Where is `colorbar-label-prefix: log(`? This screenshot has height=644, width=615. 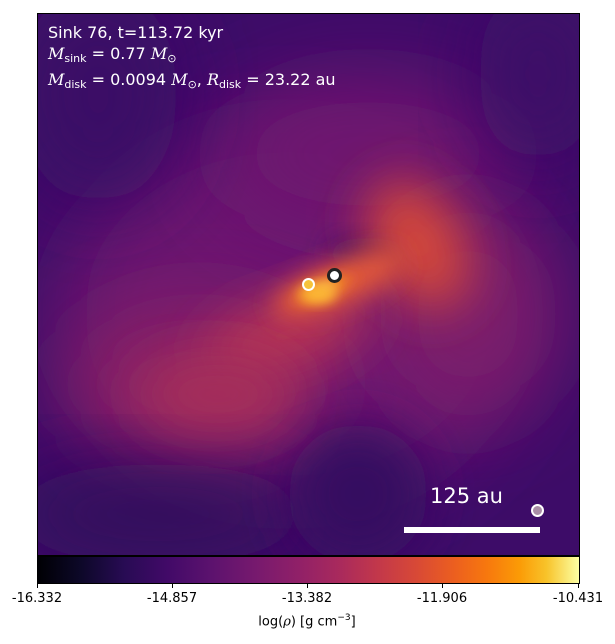
colorbar-label-prefix: log( is located at coordinates (271, 622).